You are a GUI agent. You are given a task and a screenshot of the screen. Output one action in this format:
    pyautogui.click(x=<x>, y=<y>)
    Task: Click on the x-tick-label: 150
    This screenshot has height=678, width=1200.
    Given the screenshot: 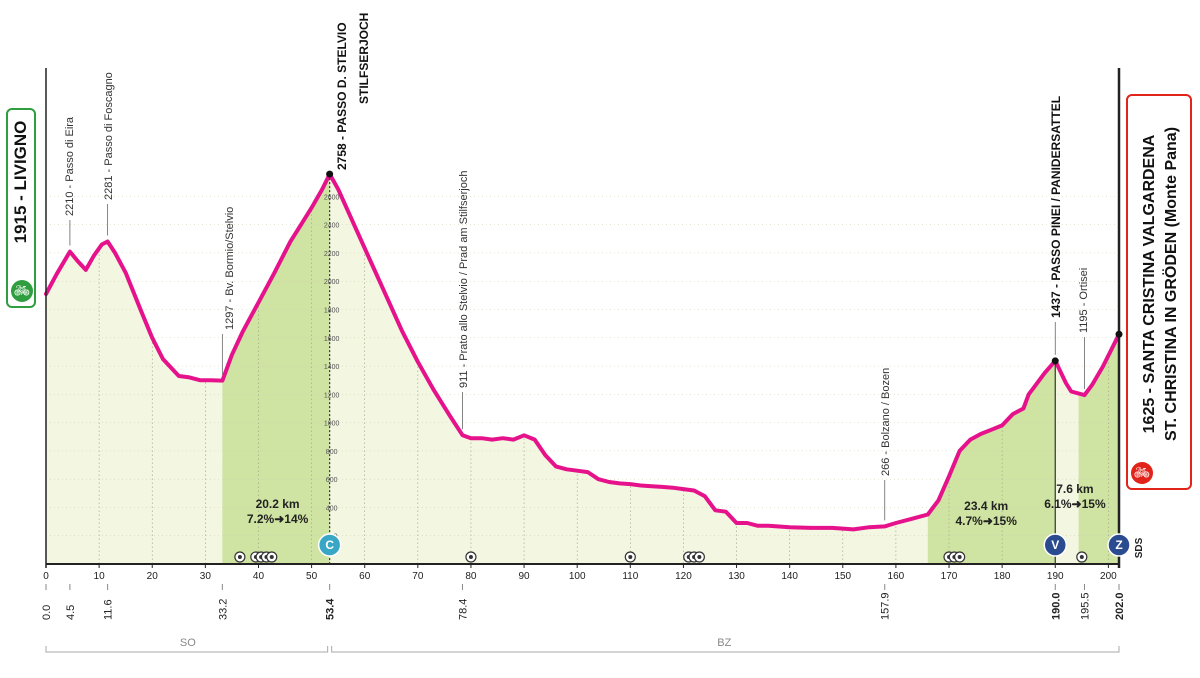 What is the action you would take?
    pyautogui.click(x=842, y=576)
    